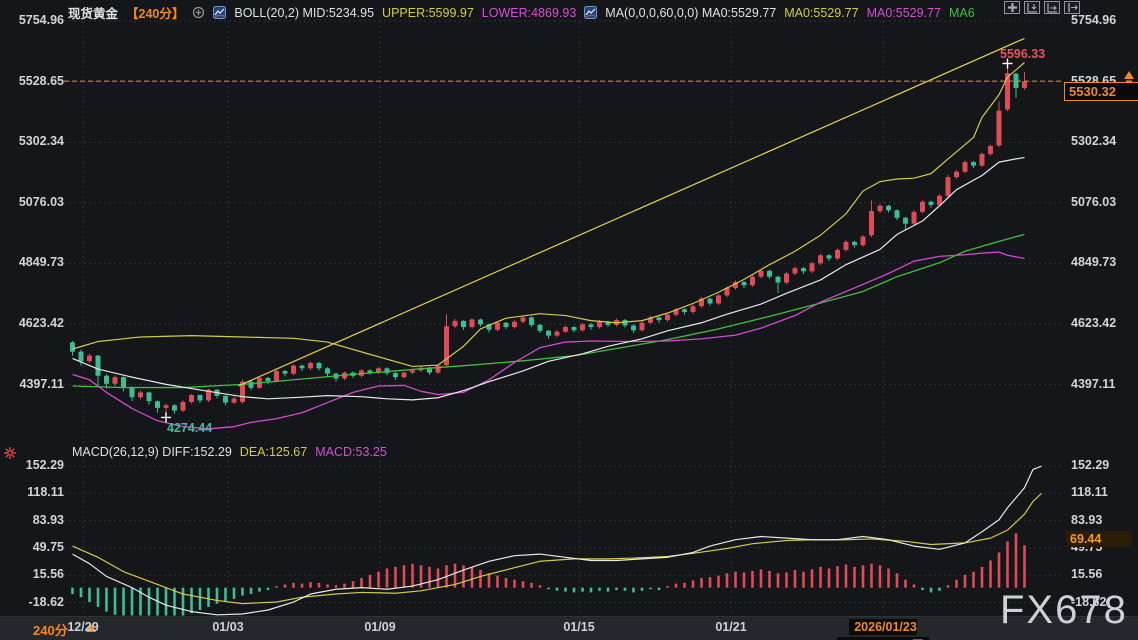  I want to click on date-tick-label: 2026/01/23 15:00~19:00 五, so click(883, 629).